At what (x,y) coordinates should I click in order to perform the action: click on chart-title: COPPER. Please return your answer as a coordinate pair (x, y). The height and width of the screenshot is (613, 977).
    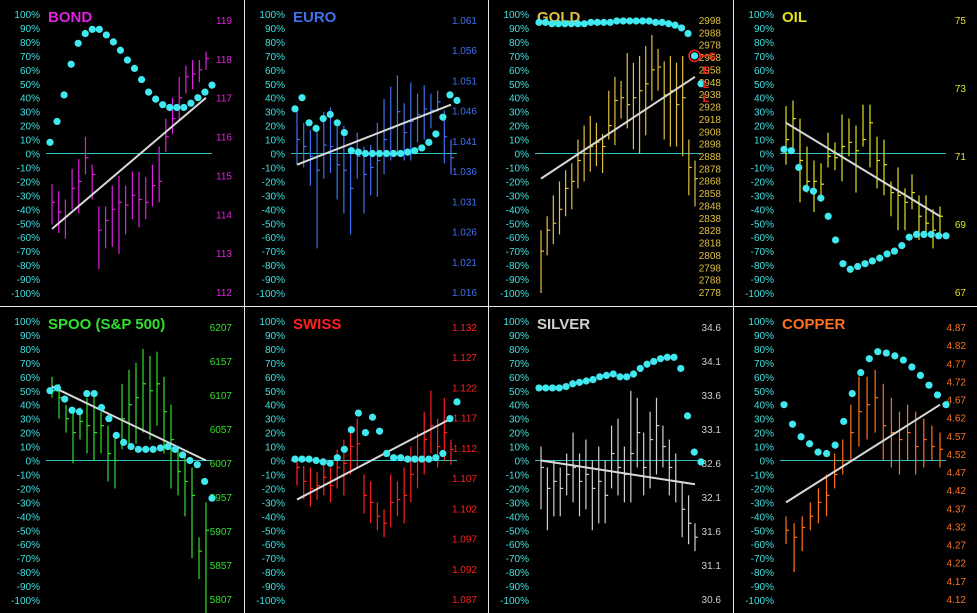
    Looking at the image, I should click on (814, 324).